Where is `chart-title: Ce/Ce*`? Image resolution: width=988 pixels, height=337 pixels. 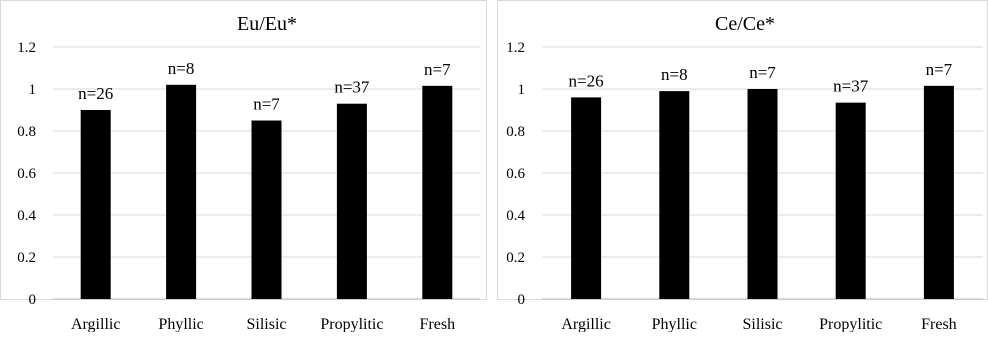 chart-title: Ce/Ce* is located at coordinates (745, 24).